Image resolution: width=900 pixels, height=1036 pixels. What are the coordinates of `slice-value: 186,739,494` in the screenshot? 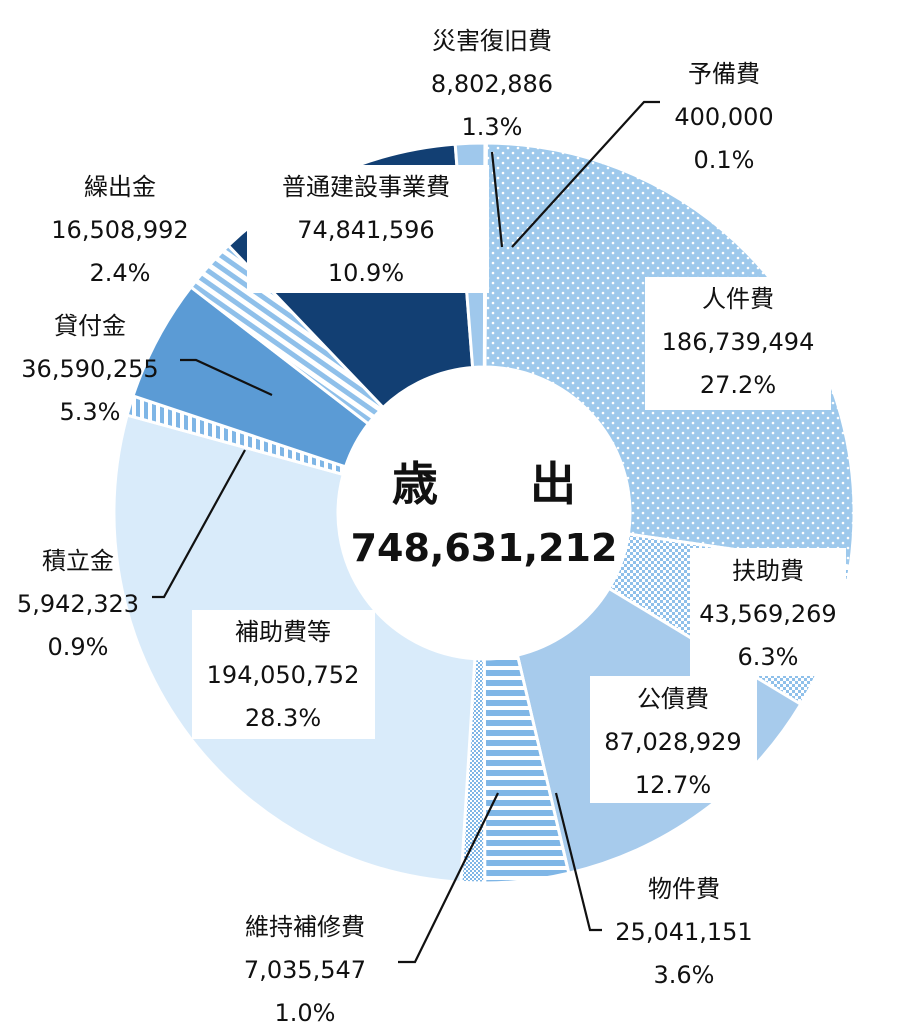 It's located at (738, 342).